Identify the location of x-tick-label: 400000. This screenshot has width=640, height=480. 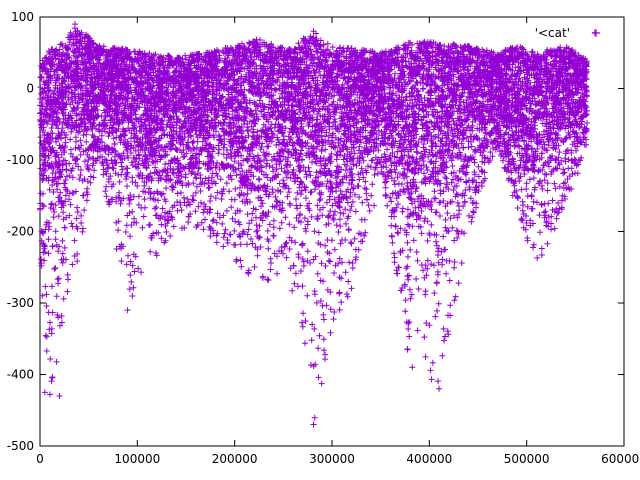
(429, 459).